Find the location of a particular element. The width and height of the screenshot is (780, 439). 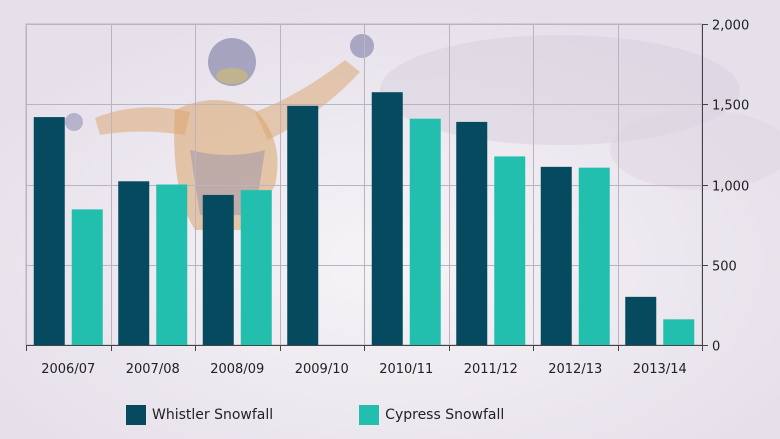

legend-item-whistler: Whistler Snowfall is located at coordinates (199, 415).